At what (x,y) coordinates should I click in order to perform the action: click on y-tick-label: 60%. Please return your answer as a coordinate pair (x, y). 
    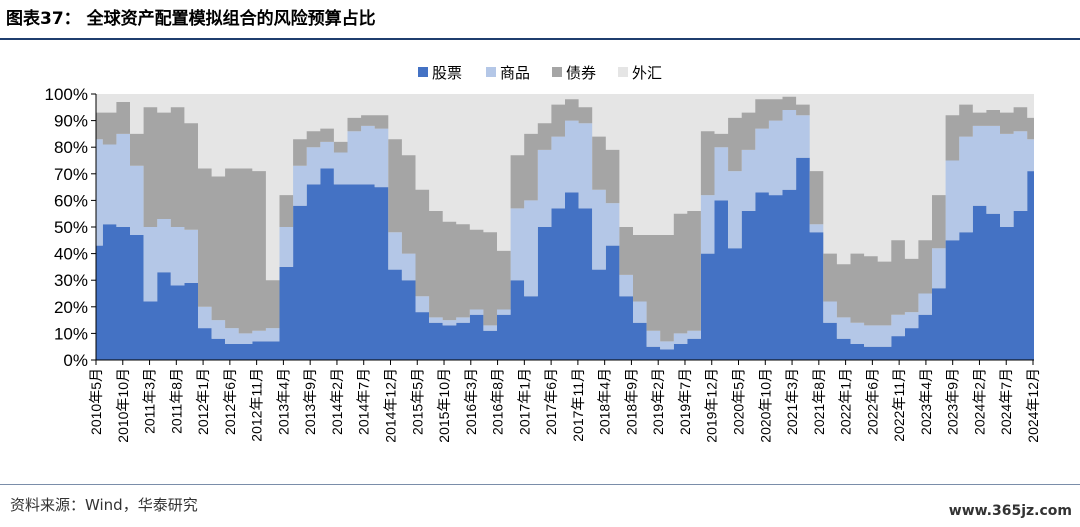
    Looking at the image, I should click on (71, 200).